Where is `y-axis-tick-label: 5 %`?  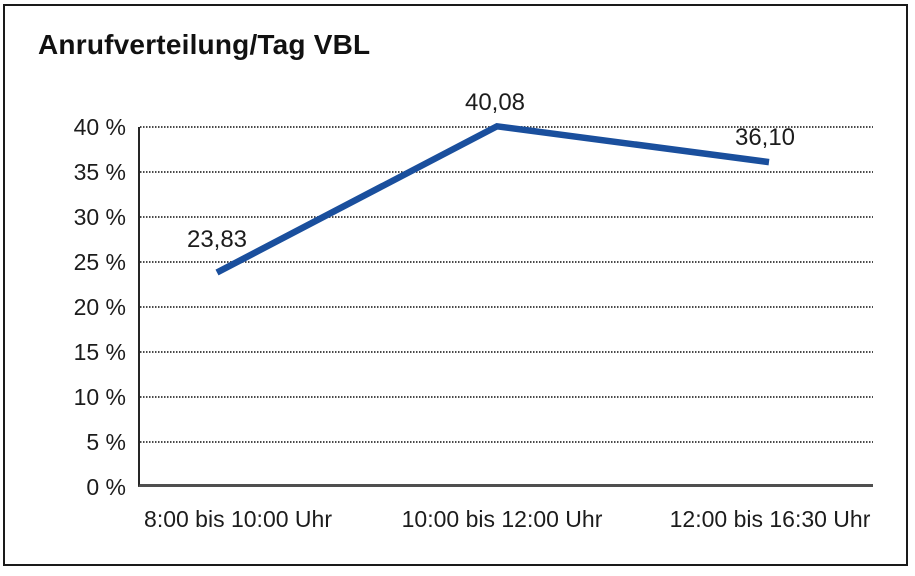
y-axis-tick-label: 5 % is located at coordinates (106, 442).